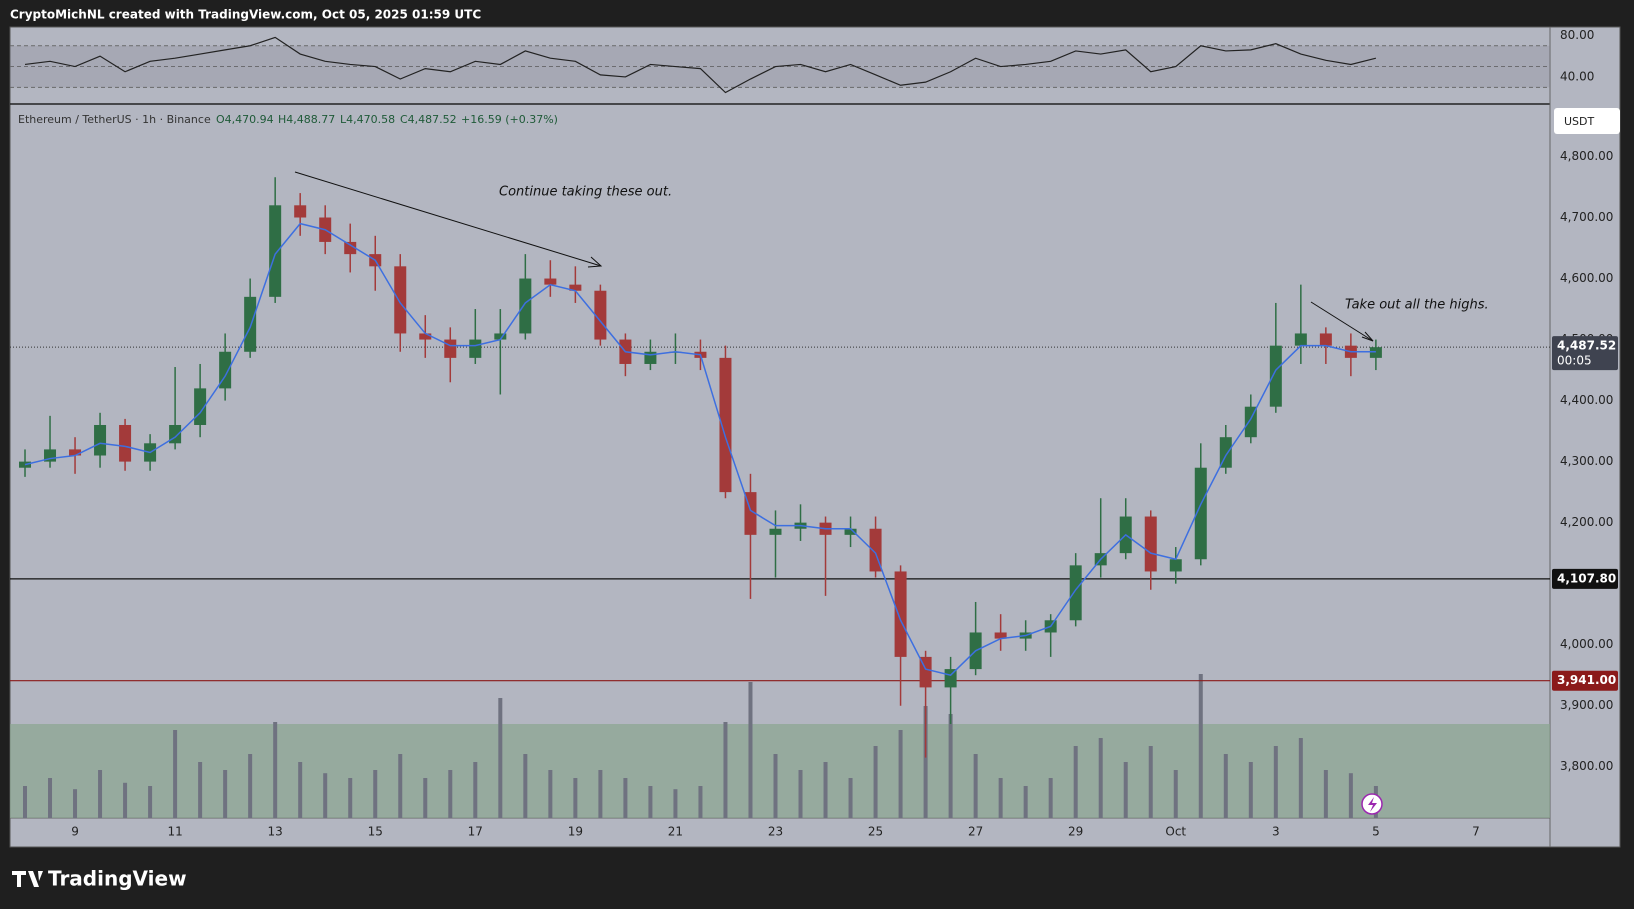 The height and width of the screenshot is (909, 1634). I want to click on y-tick-label: 4,000.00, so click(1586, 644).